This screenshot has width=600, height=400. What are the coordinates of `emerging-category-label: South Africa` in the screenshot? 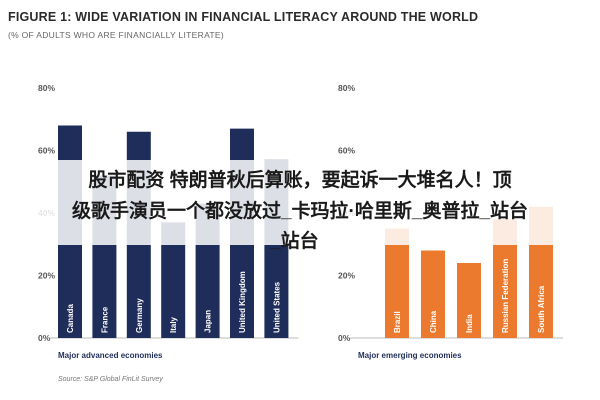 It's located at (541, 309).